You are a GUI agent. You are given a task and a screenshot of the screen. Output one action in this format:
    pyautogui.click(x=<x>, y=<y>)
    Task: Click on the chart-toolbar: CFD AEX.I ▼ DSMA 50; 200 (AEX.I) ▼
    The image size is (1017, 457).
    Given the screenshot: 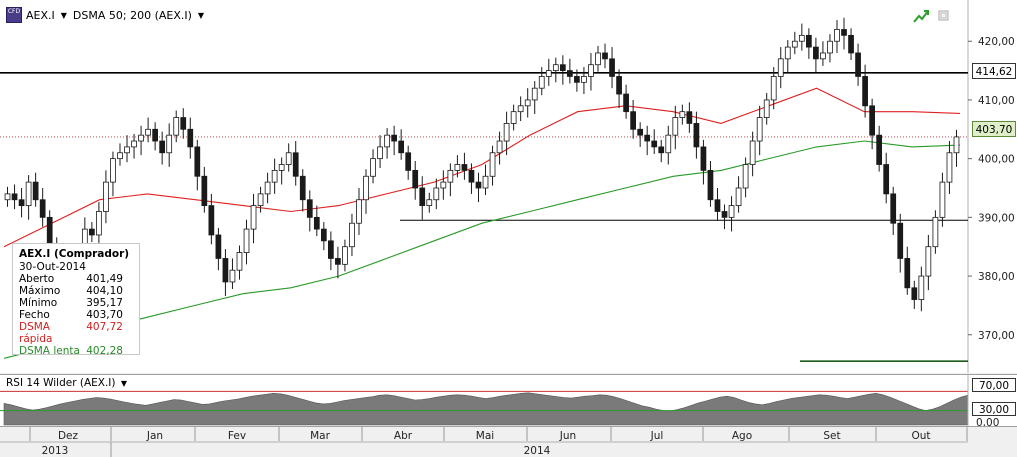 What is the action you would take?
    pyautogui.click(x=105, y=15)
    